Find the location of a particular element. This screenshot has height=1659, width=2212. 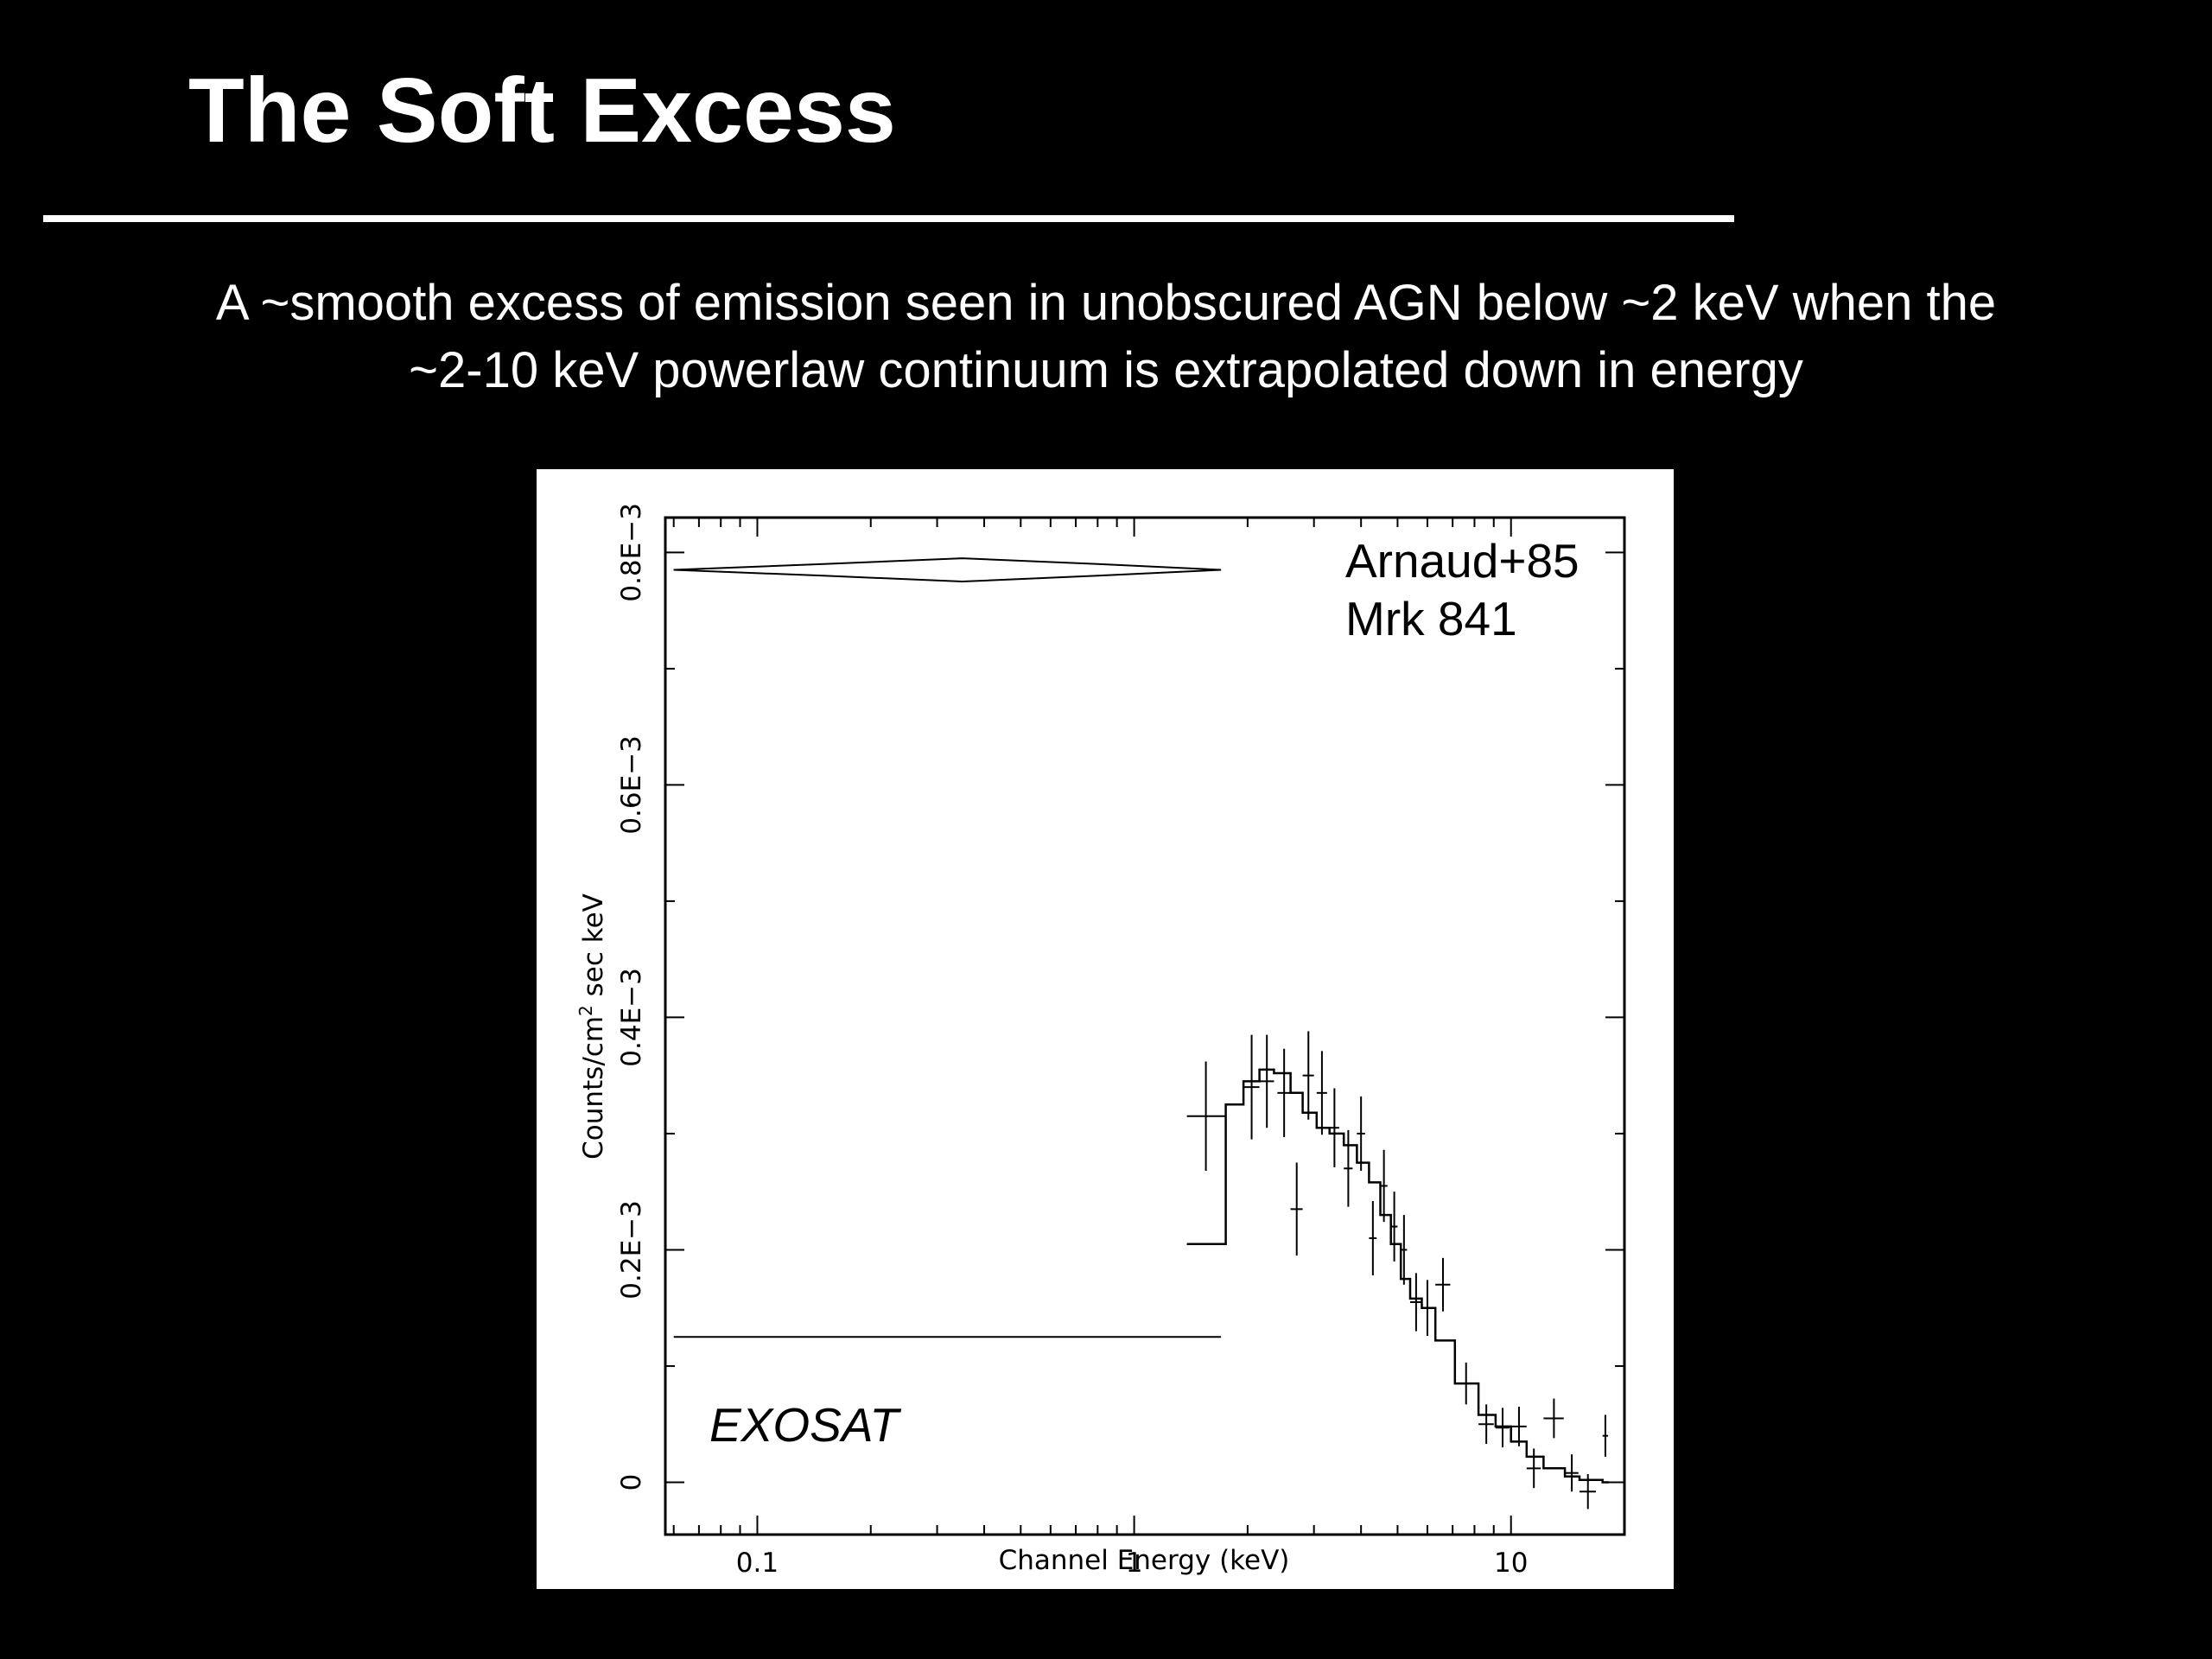

model-histogram is located at coordinates (1398, 1276).